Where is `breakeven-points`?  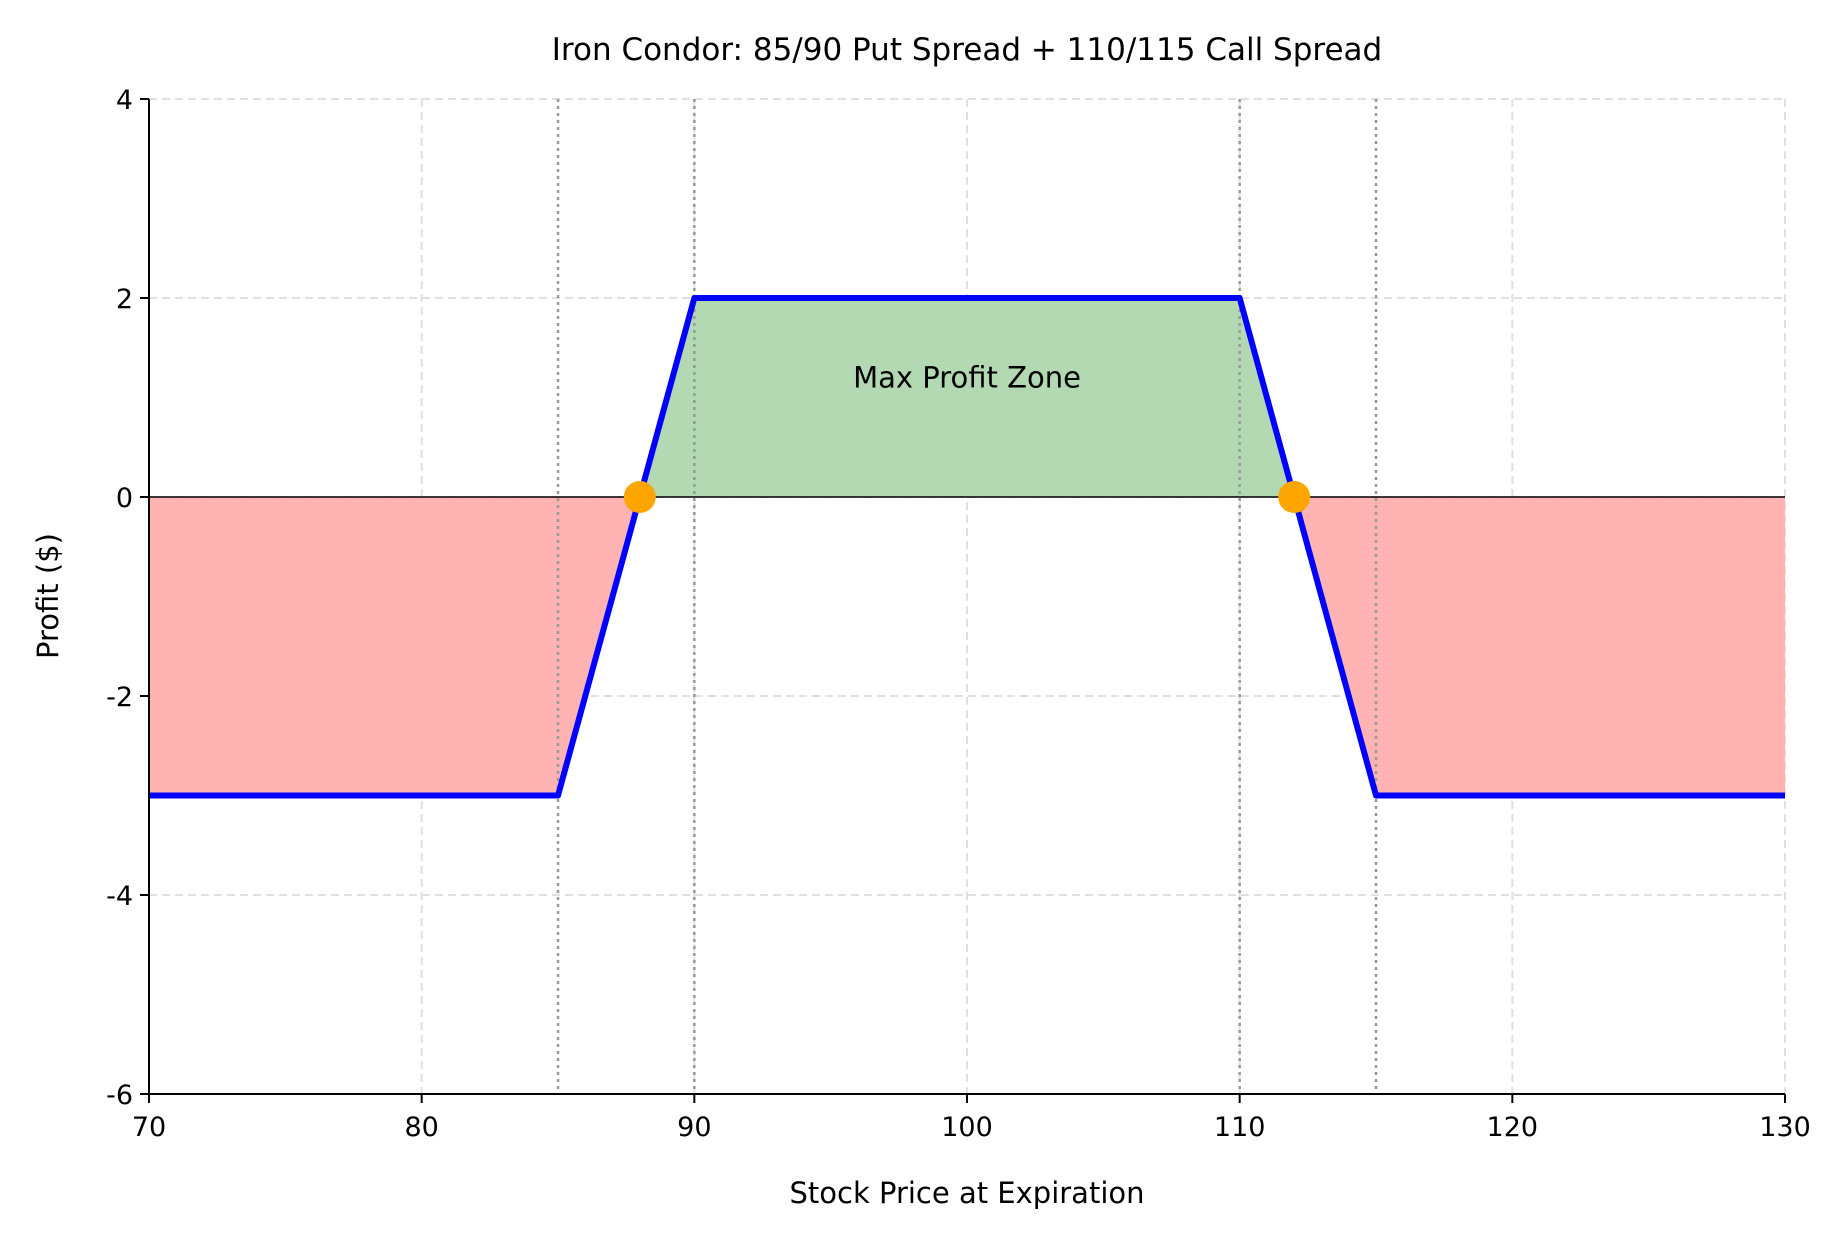 breakeven-points is located at coordinates (967, 497).